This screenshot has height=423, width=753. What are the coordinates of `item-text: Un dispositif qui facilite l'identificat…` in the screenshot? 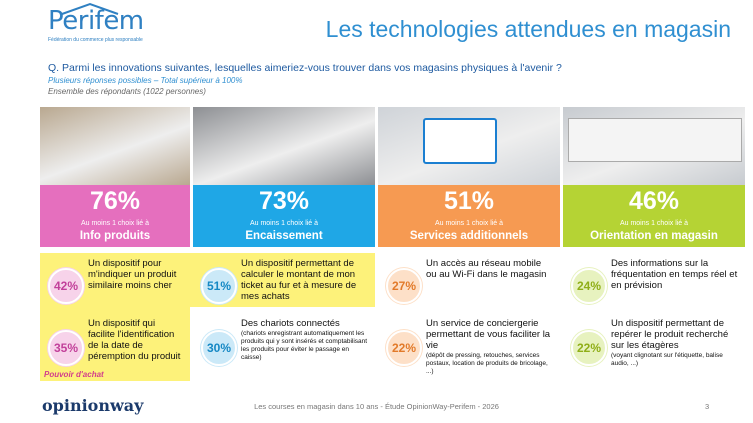 It's located at (134, 340).